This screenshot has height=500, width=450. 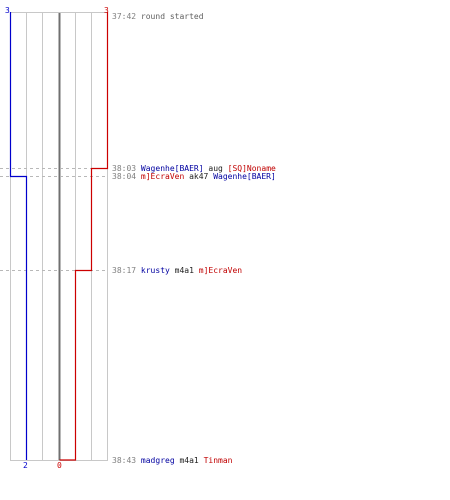 I want to click on weapon-name: aug, so click(x=215, y=168).